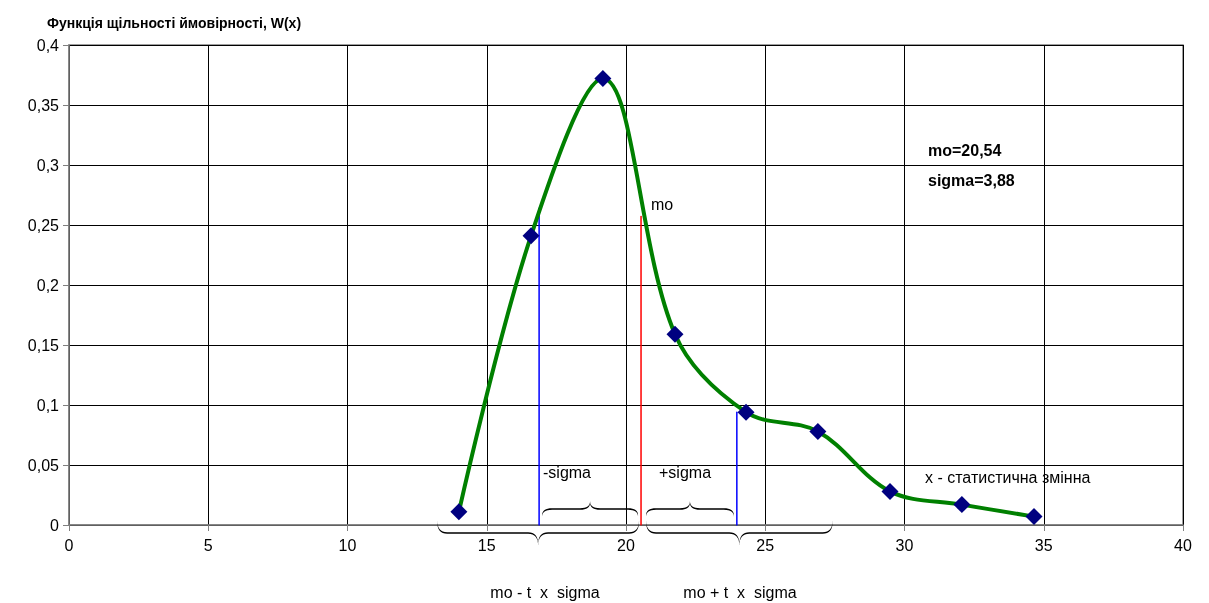 The width and height of the screenshot is (1209, 603). I want to click on annotation: -sigma, so click(567, 472).